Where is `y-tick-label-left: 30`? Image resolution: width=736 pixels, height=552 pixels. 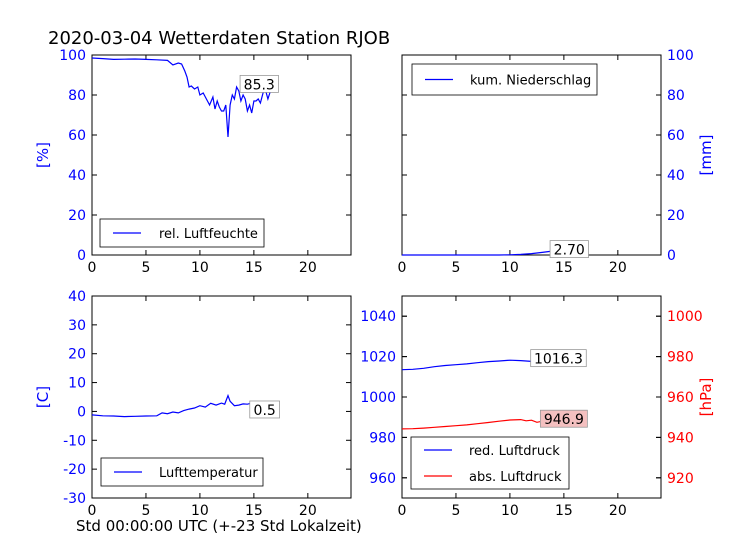 y-tick-label-left: 30 is located at coordinates (77, 326).